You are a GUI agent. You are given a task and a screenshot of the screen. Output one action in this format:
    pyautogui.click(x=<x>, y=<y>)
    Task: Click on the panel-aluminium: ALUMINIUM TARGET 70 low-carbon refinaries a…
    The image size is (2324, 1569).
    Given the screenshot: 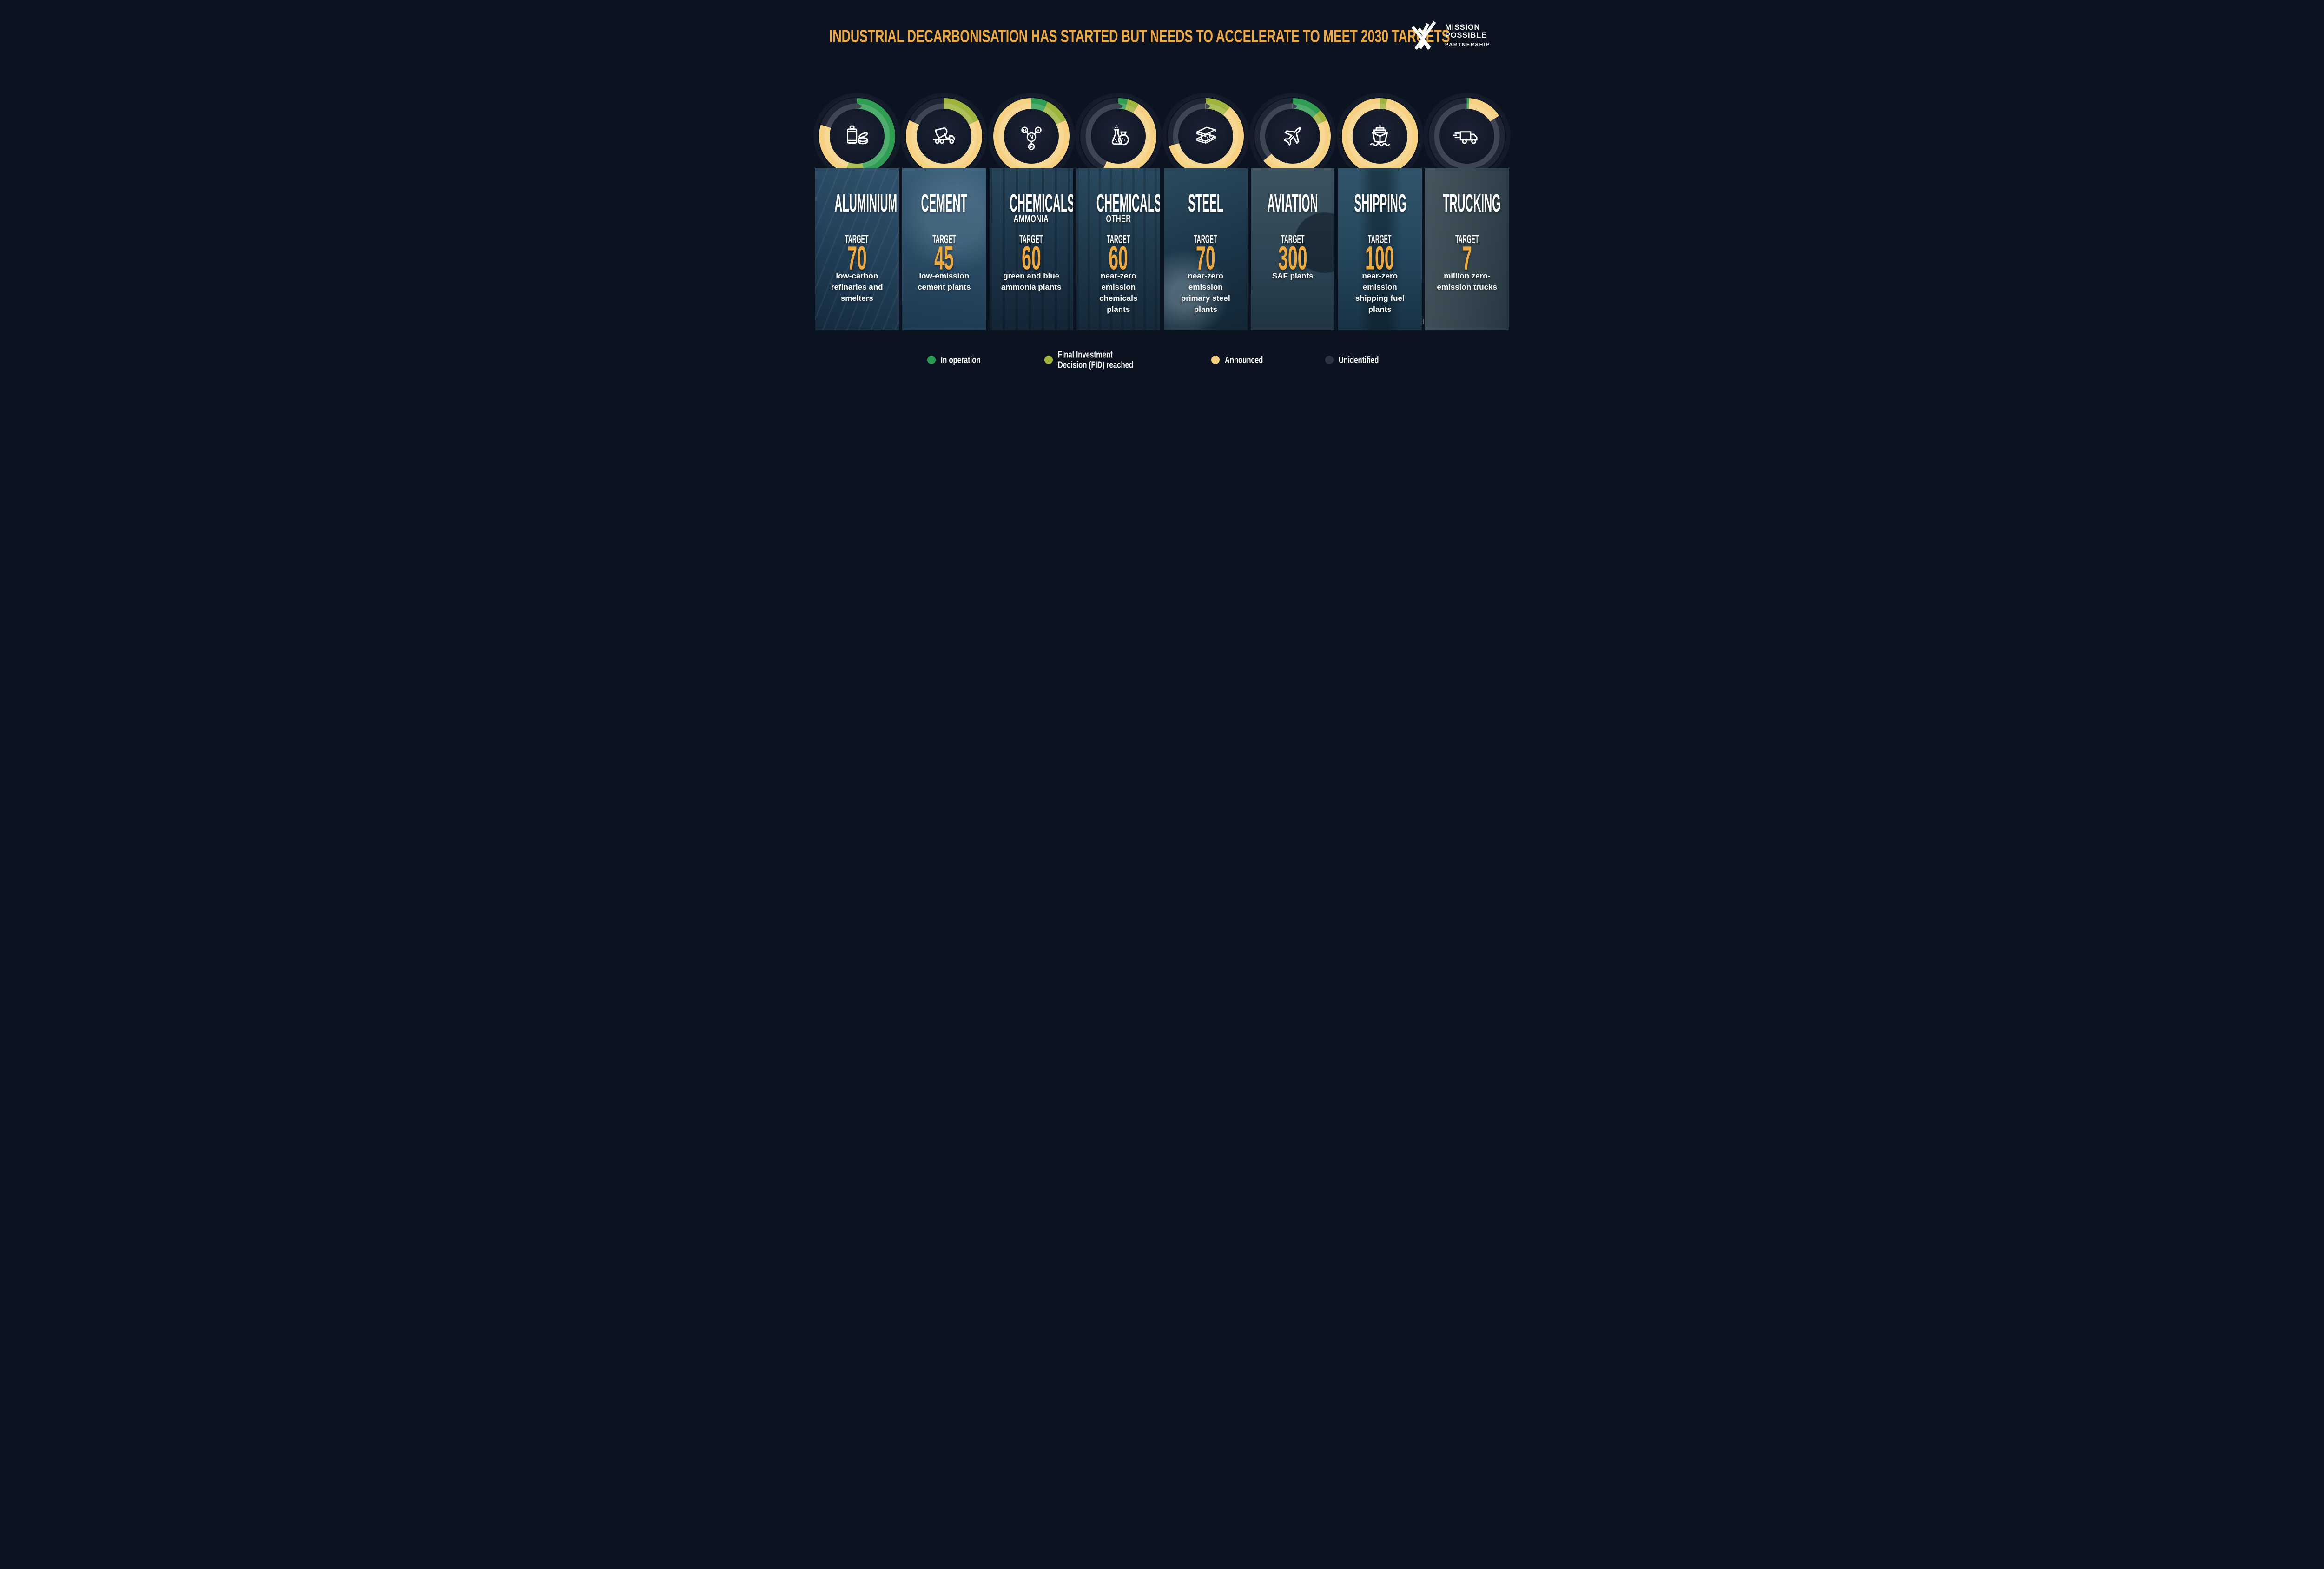 What is the action you would take?
    pyautogui.click(x=857, y=249)
    